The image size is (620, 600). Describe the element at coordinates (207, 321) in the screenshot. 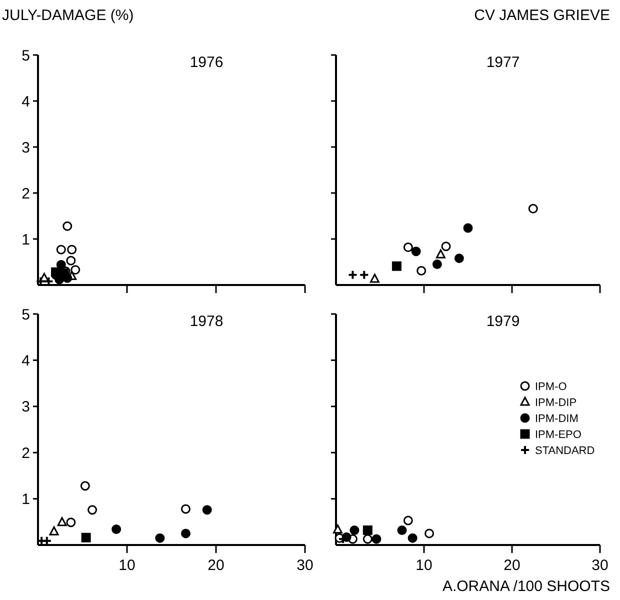

I see `chart-title: 1978` at that location.